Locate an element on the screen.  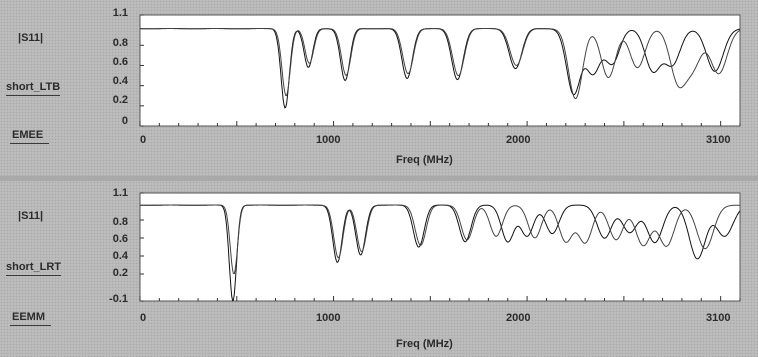
bottom-trace-label: short_LRT is located at coordinates (33, 268).